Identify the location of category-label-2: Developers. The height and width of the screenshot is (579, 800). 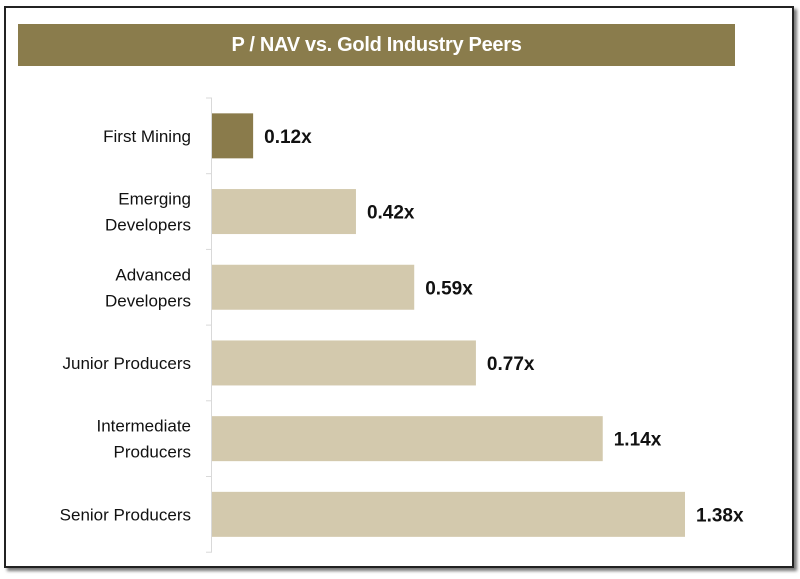
(148, 300).